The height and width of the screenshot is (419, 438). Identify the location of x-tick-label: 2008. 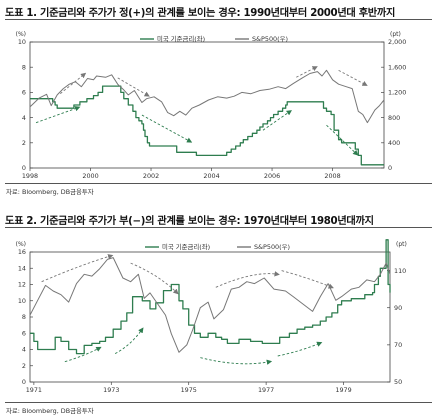
(332, 176).